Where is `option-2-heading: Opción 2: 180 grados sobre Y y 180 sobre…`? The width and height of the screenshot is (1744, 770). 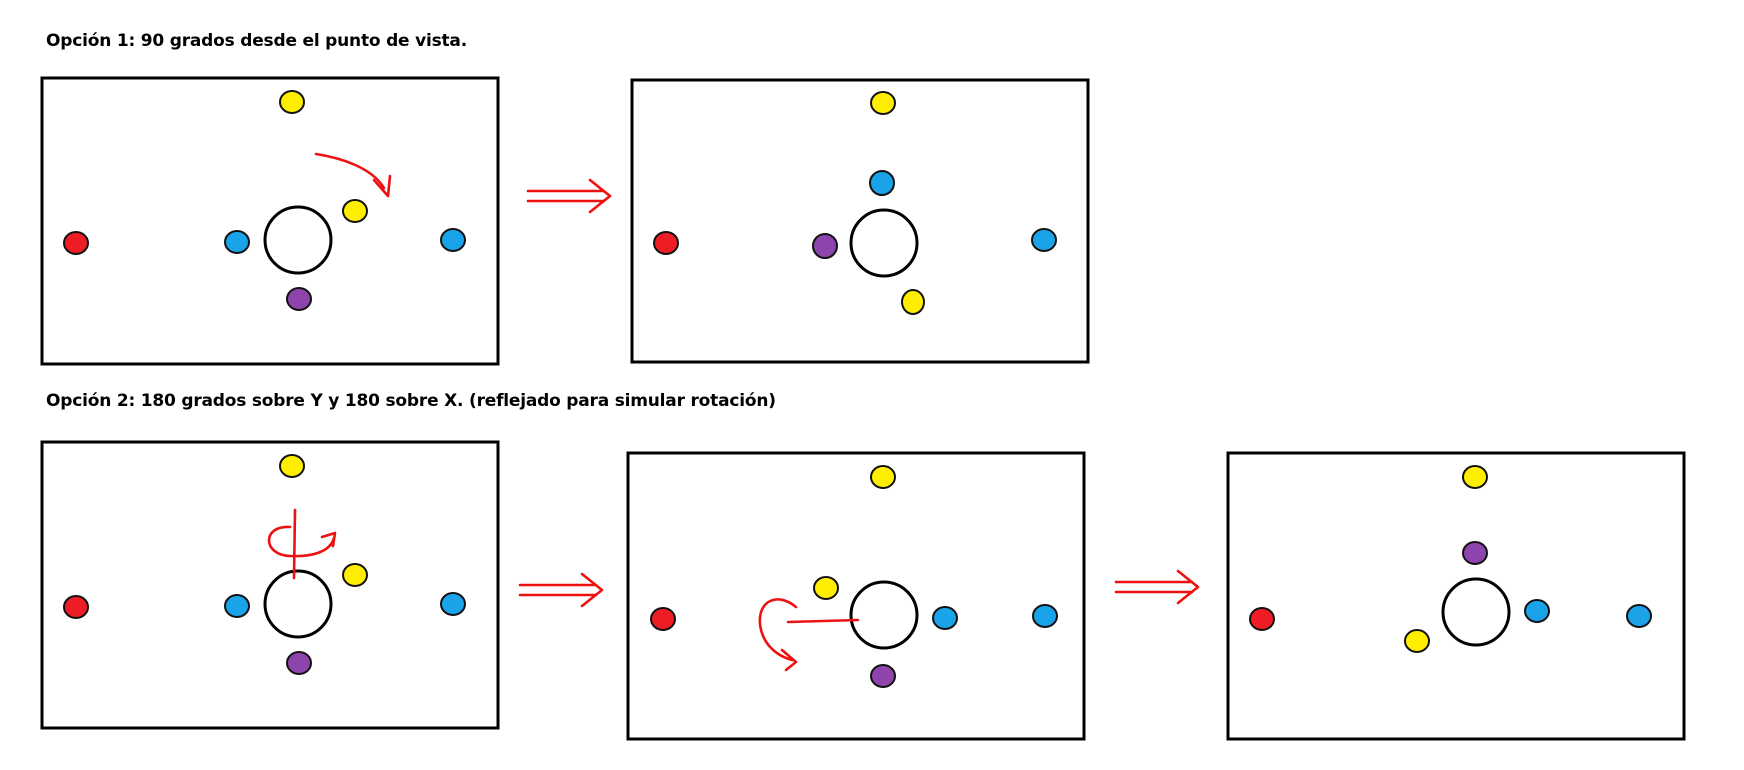
option-2-heading: Opción 2: 180 grados sobre Y y 180 sobre… is located at coordinates (411, 401).